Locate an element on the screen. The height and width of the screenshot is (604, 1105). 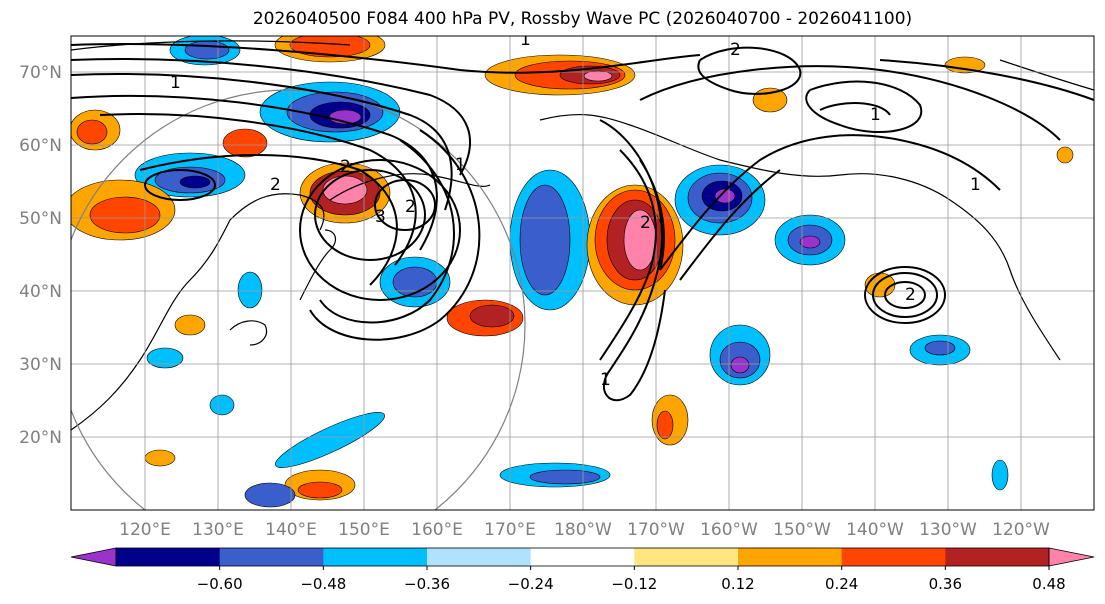
lon-tick: 160°E is located at coordinates (437, 530).